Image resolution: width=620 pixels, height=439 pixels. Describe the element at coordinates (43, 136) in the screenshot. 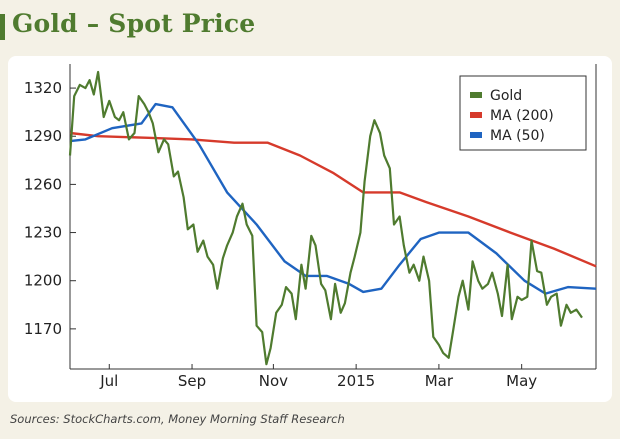

I see `y-tick-label: 1290` at that location.